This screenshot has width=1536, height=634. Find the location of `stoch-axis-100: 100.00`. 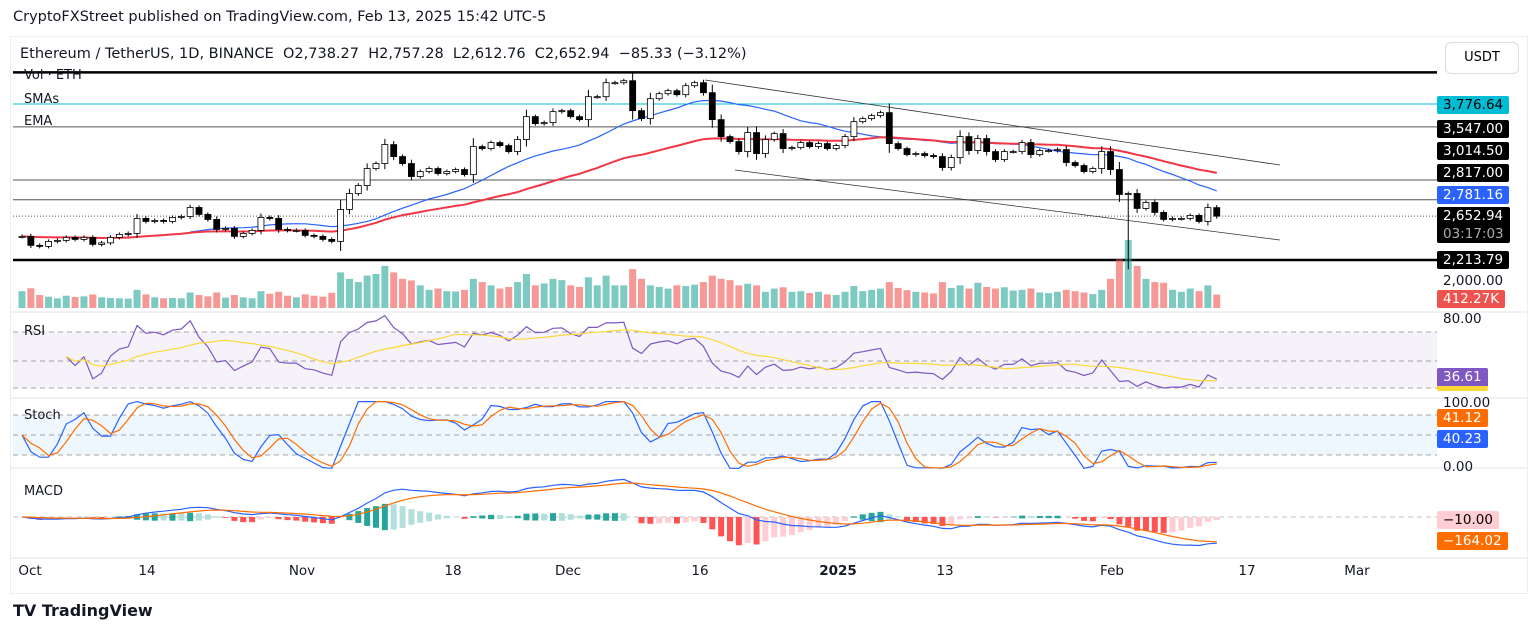

stoch-axis-100: 100.00 is located at coordinates (1467, 403).